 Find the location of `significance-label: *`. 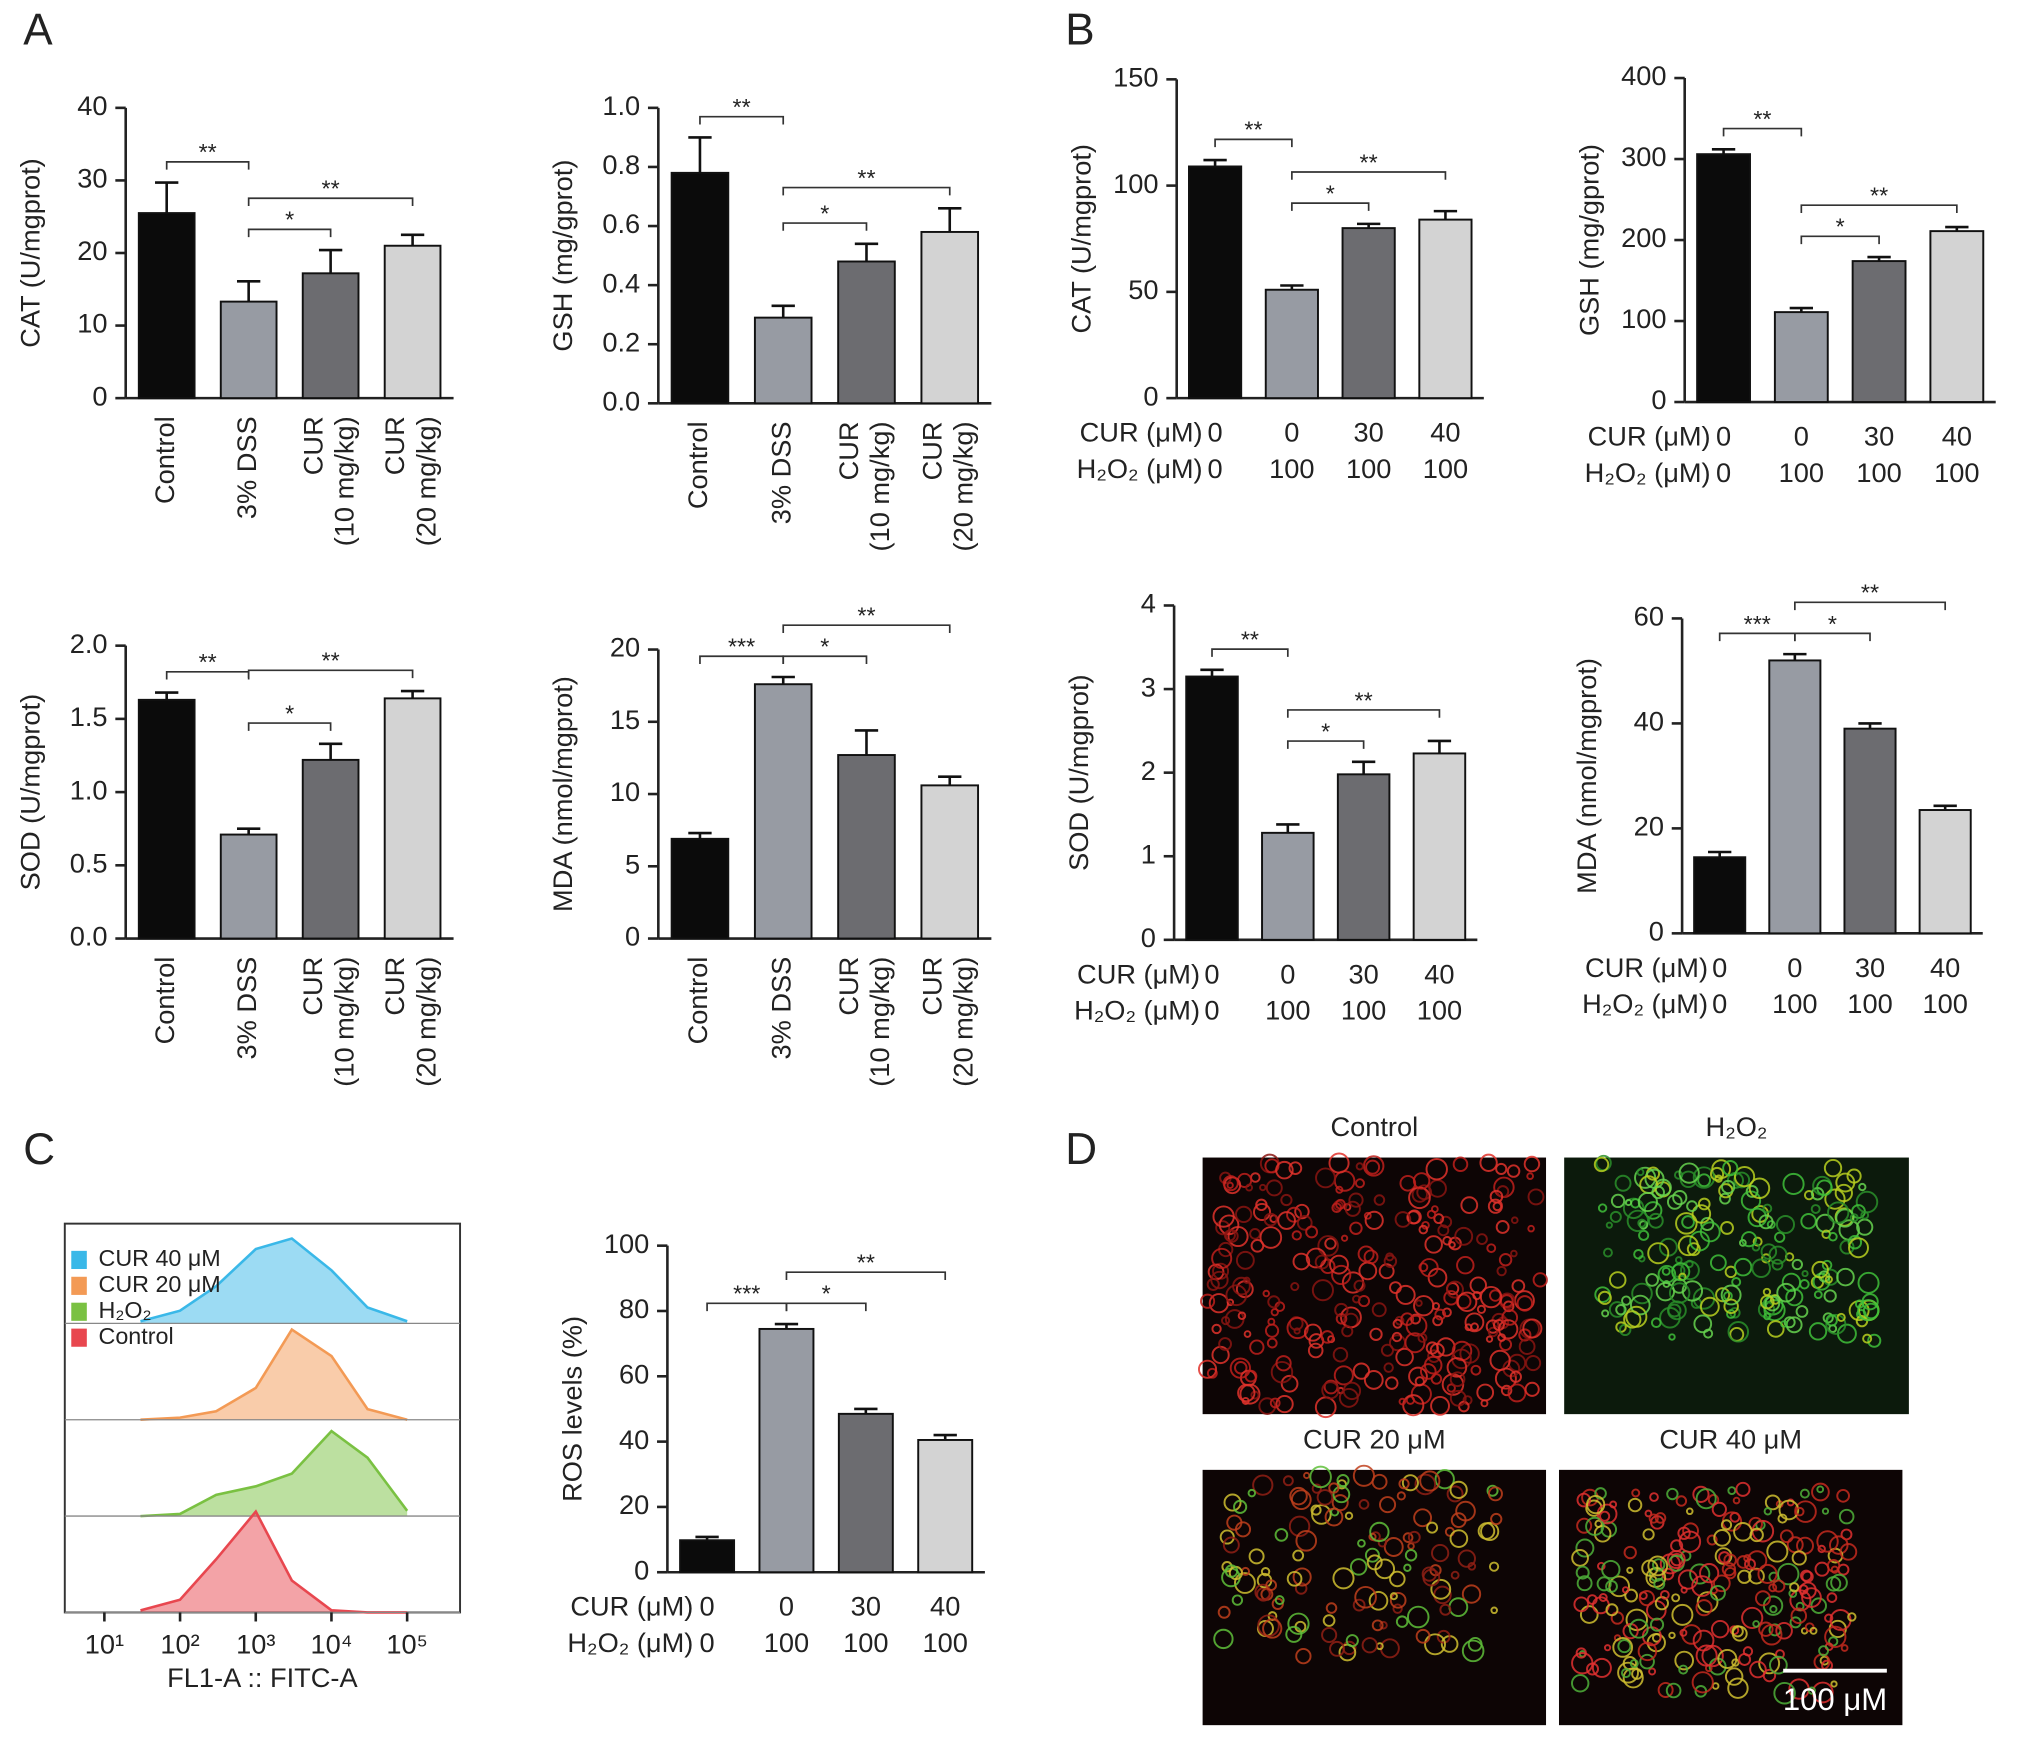

significance-label: * is located at coordinates (826, 1294).